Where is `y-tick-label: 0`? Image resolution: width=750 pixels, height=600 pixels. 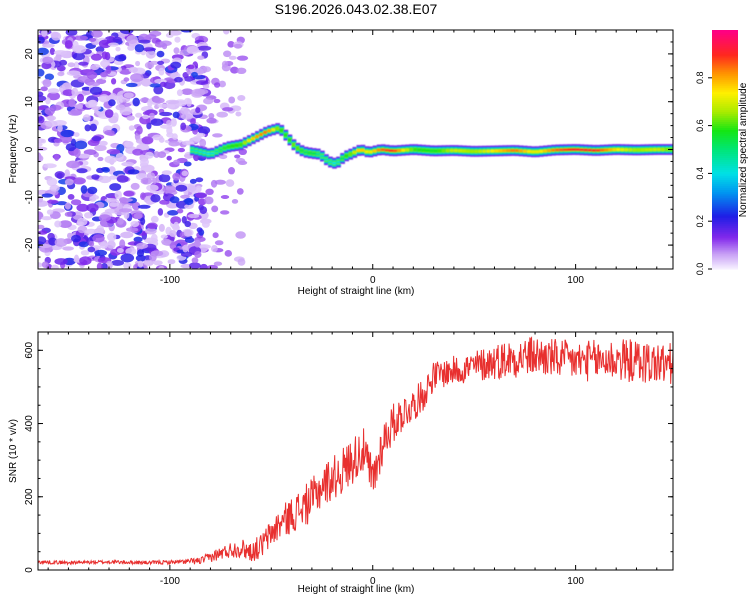 y-tick-label: 0 is located at coordinates (29, 149).